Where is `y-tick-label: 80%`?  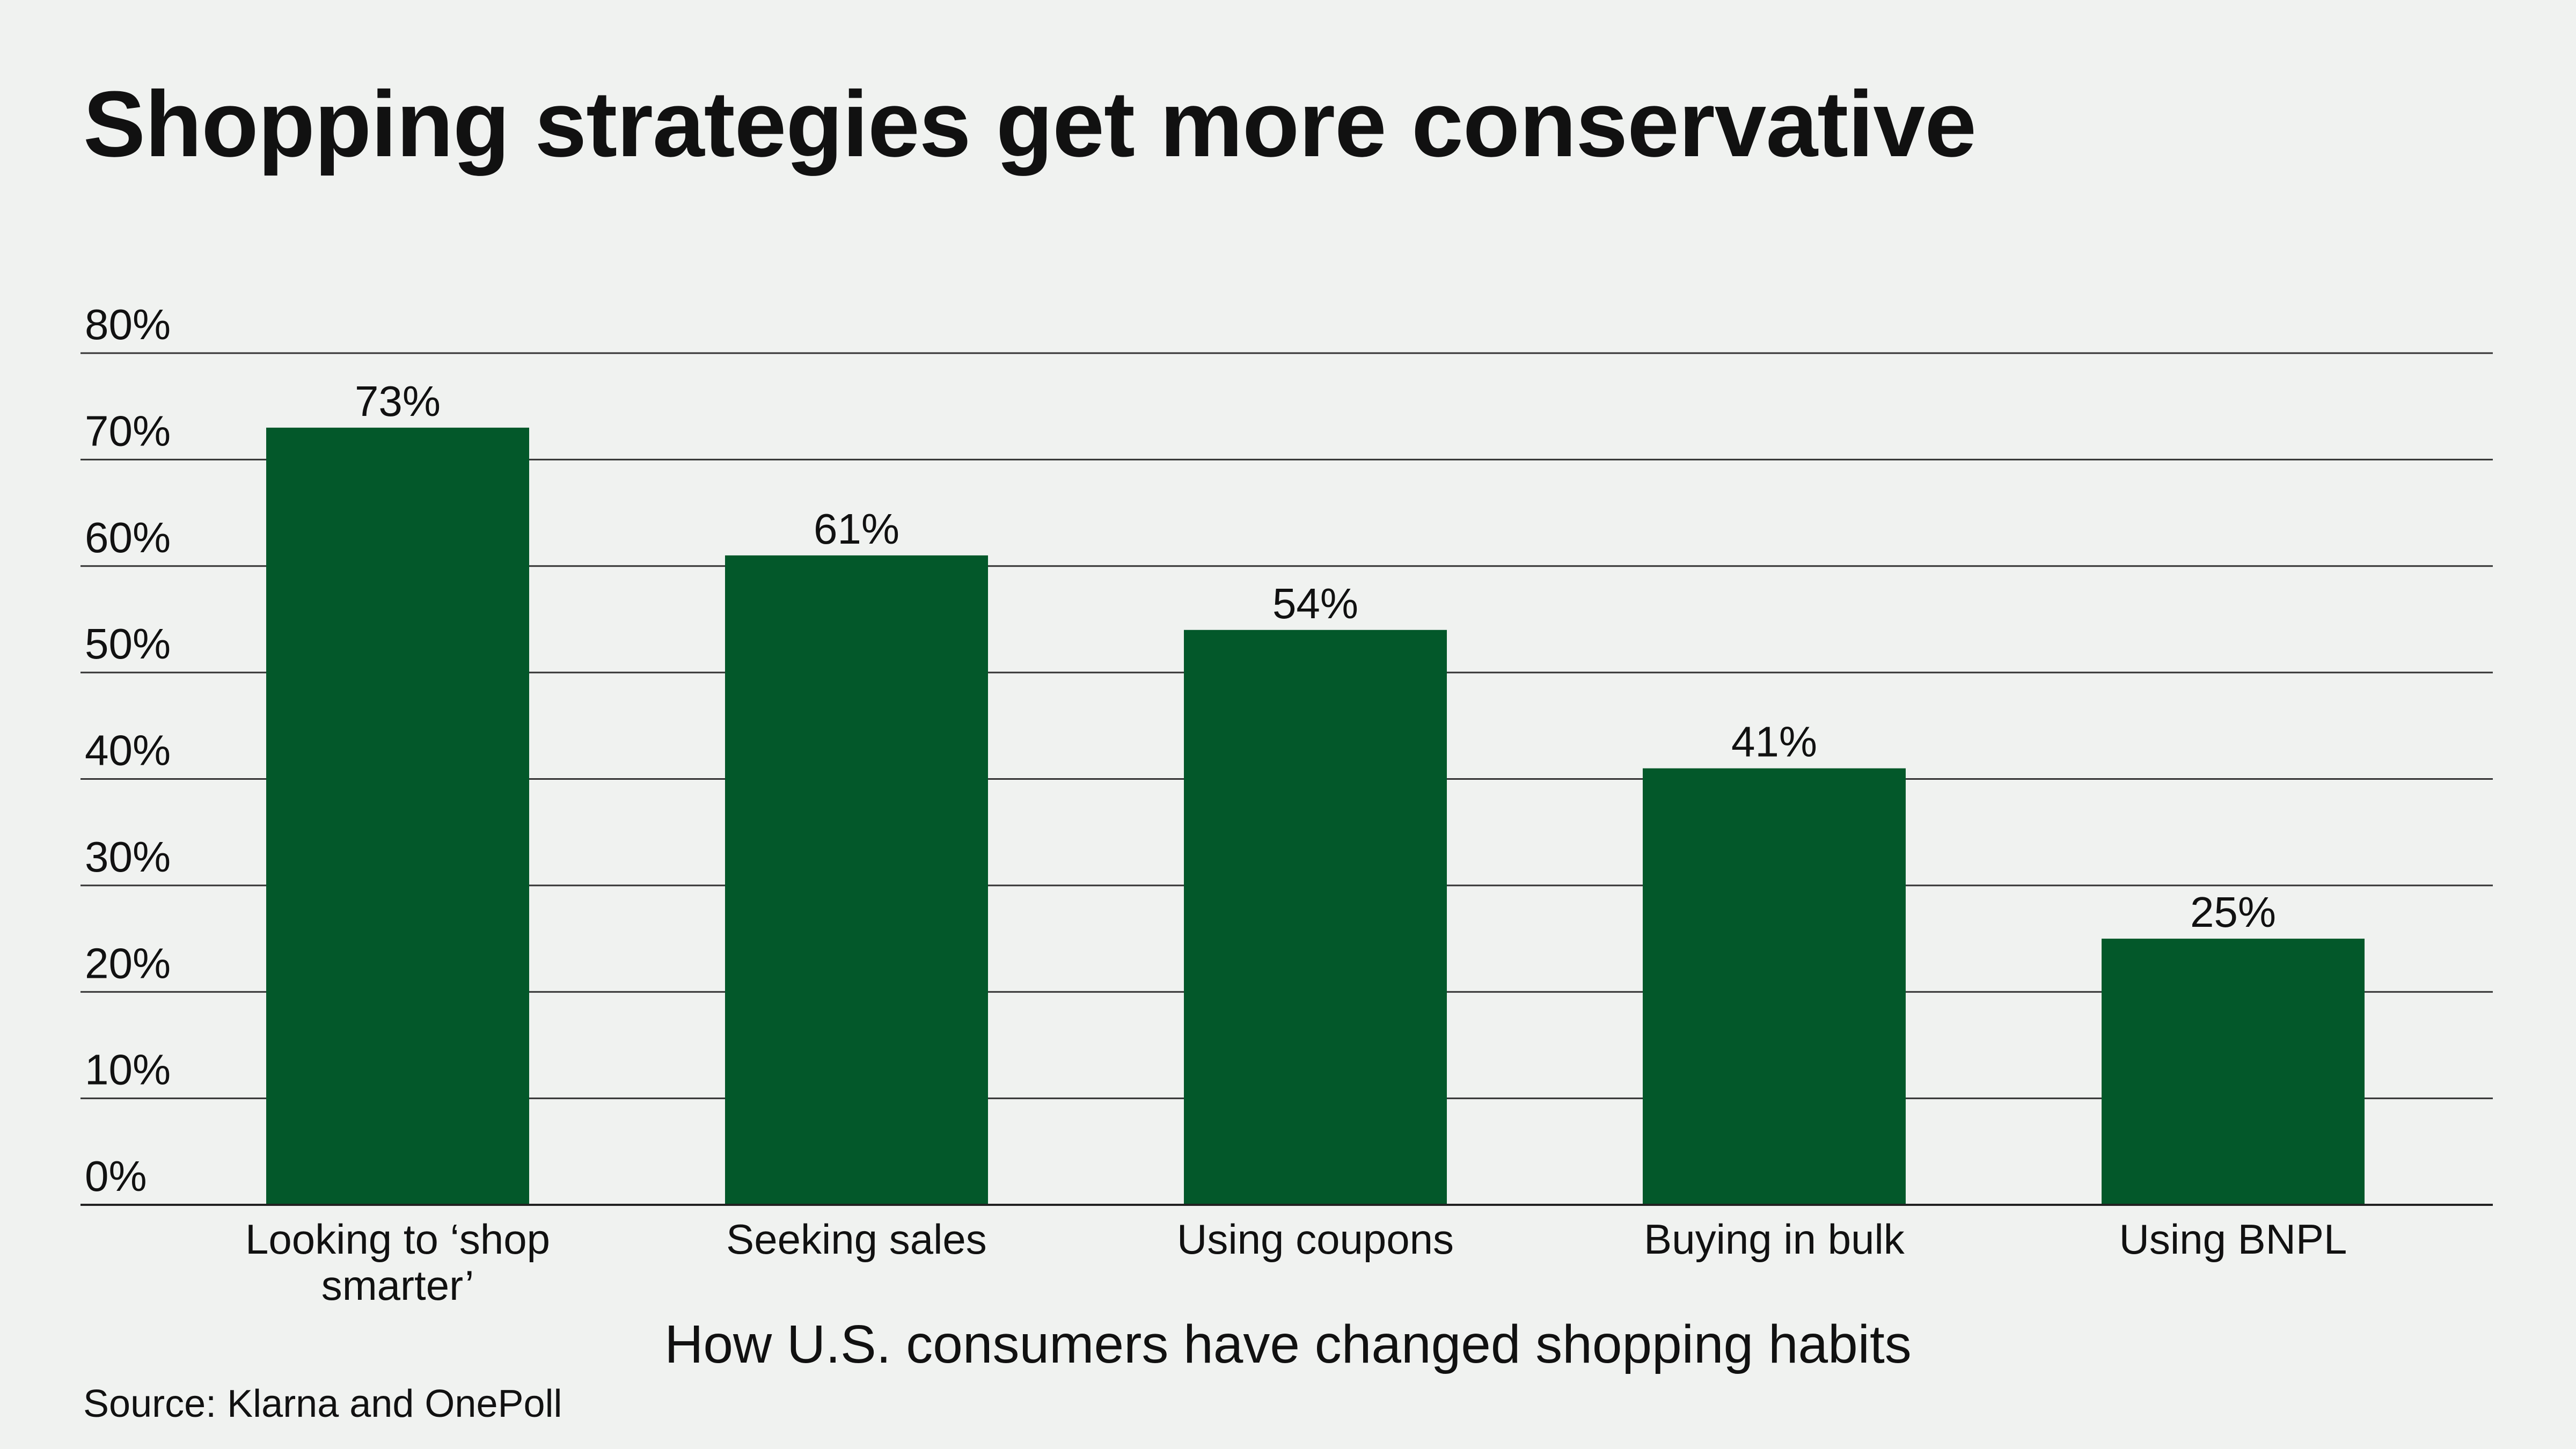
y-tick-label: 80% is located at coordinates (128, 324).